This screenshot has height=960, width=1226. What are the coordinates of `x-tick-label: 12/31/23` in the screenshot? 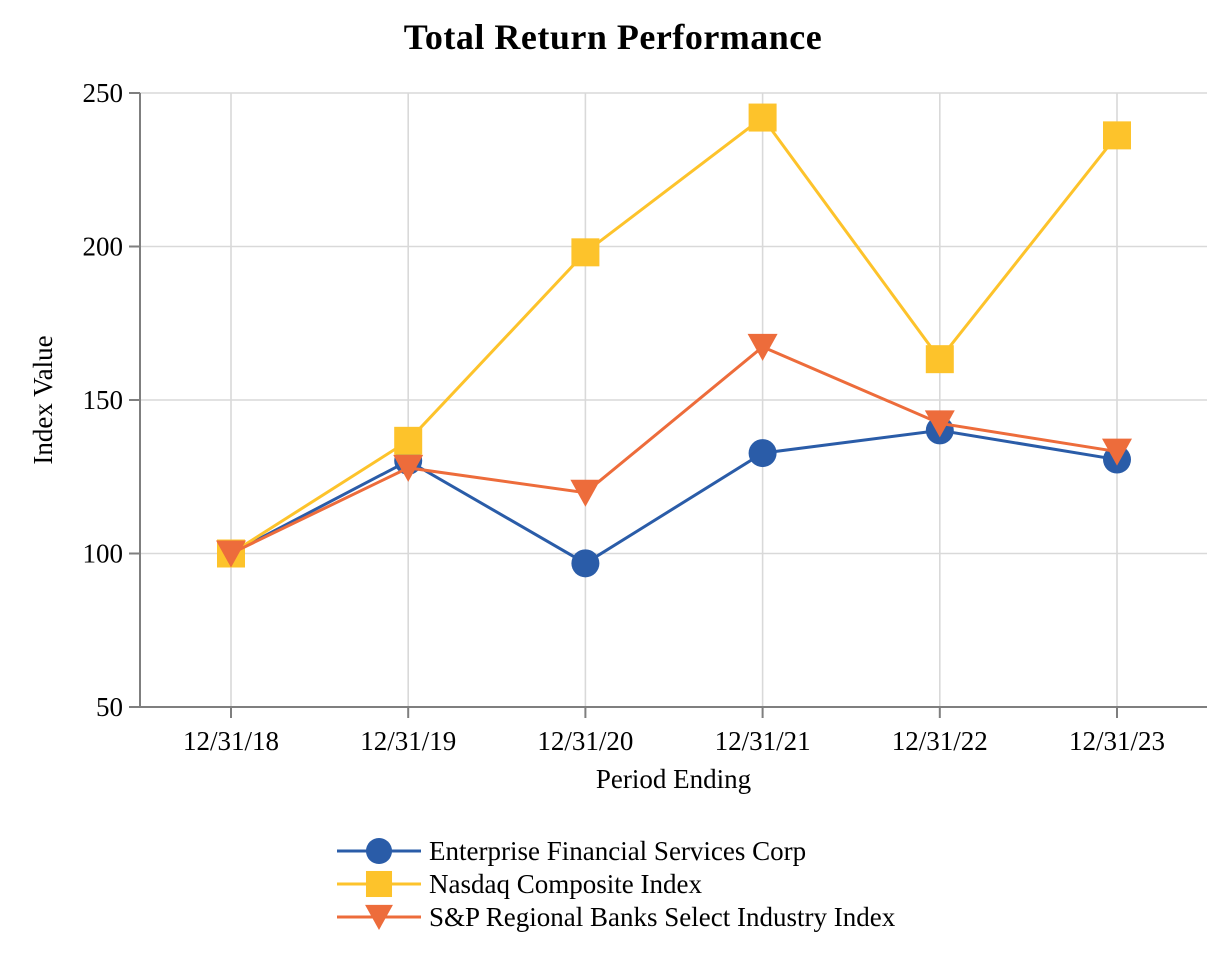 It's located at (1117, 741).